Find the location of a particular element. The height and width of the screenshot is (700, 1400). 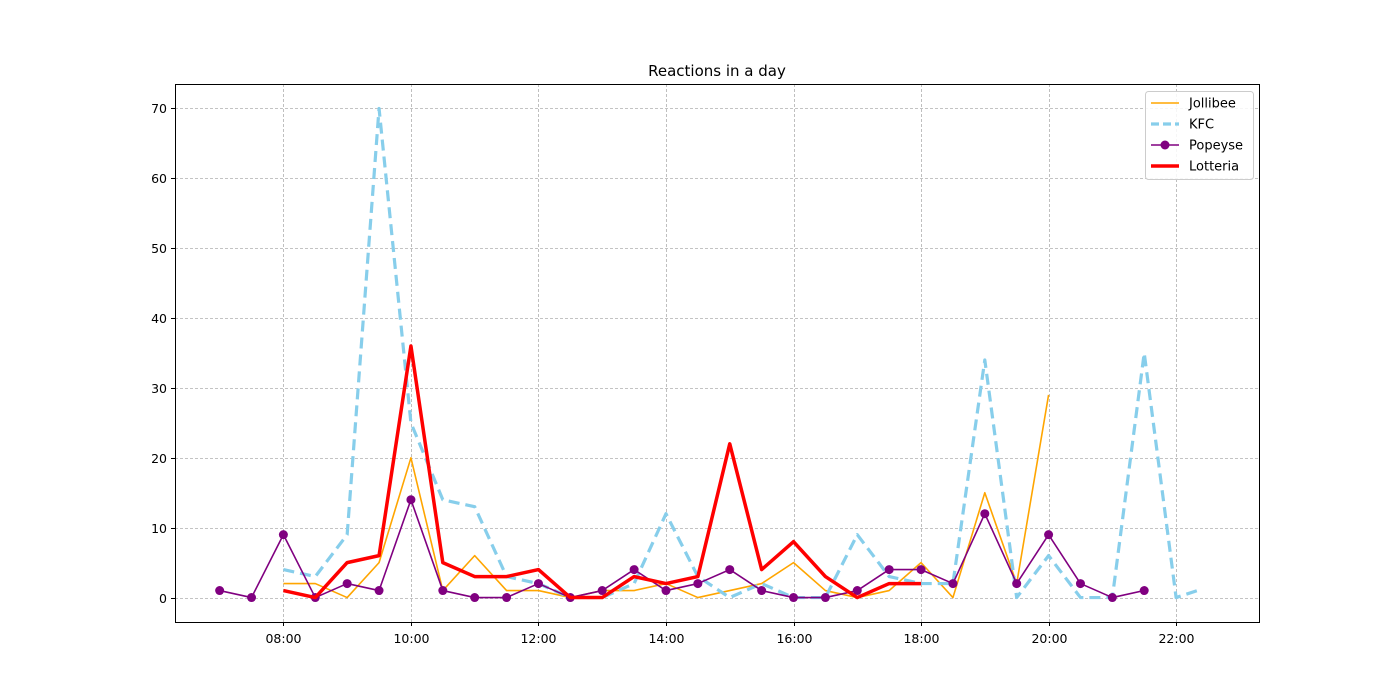

x-tick-label: 14:00 is located at coordinates (666, 638).